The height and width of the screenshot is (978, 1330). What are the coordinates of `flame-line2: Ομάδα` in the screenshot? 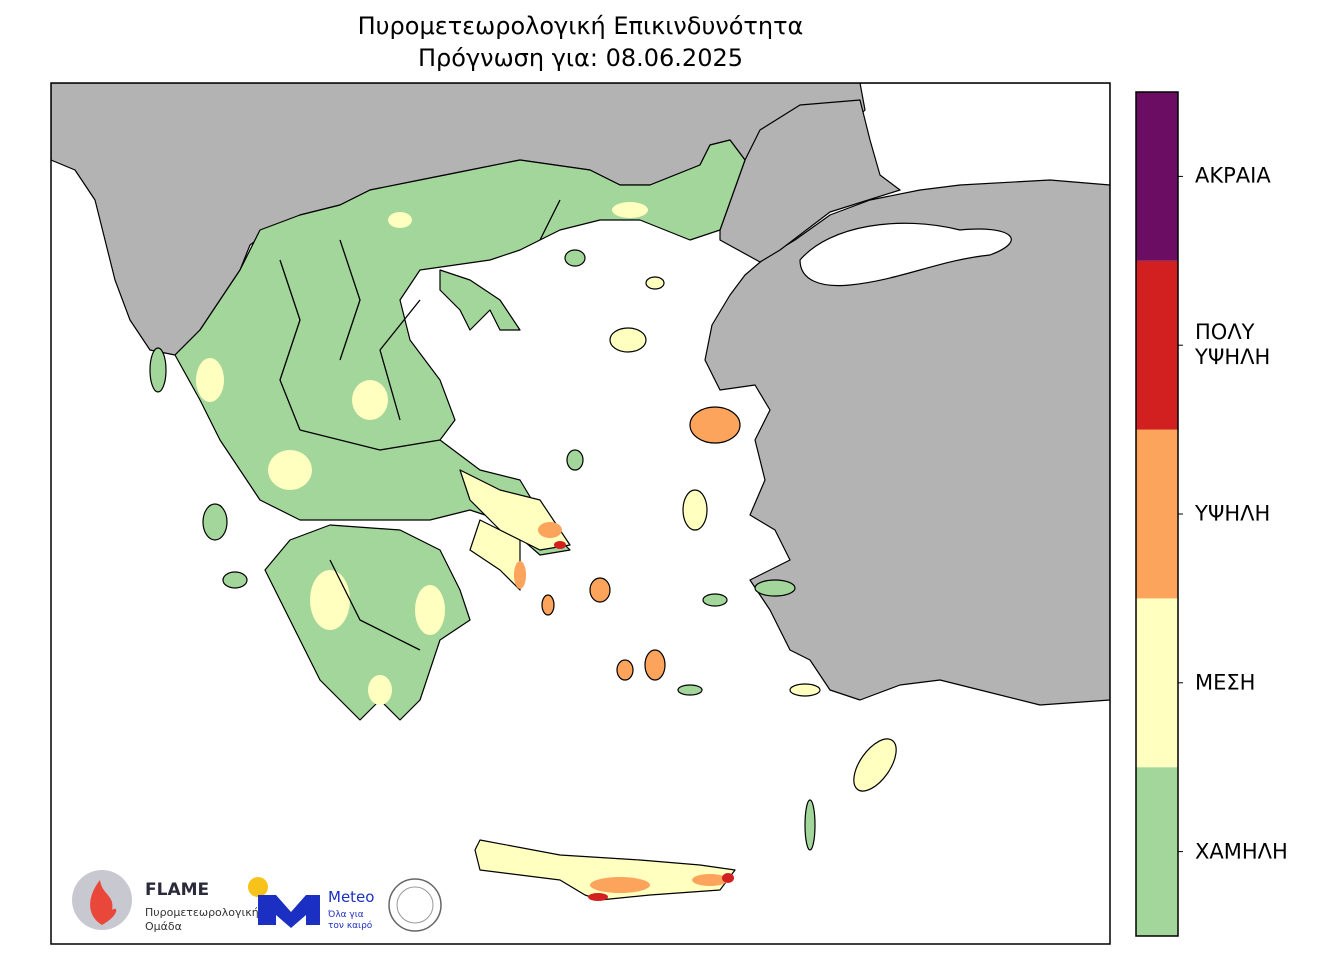 It's located at (163, 926).